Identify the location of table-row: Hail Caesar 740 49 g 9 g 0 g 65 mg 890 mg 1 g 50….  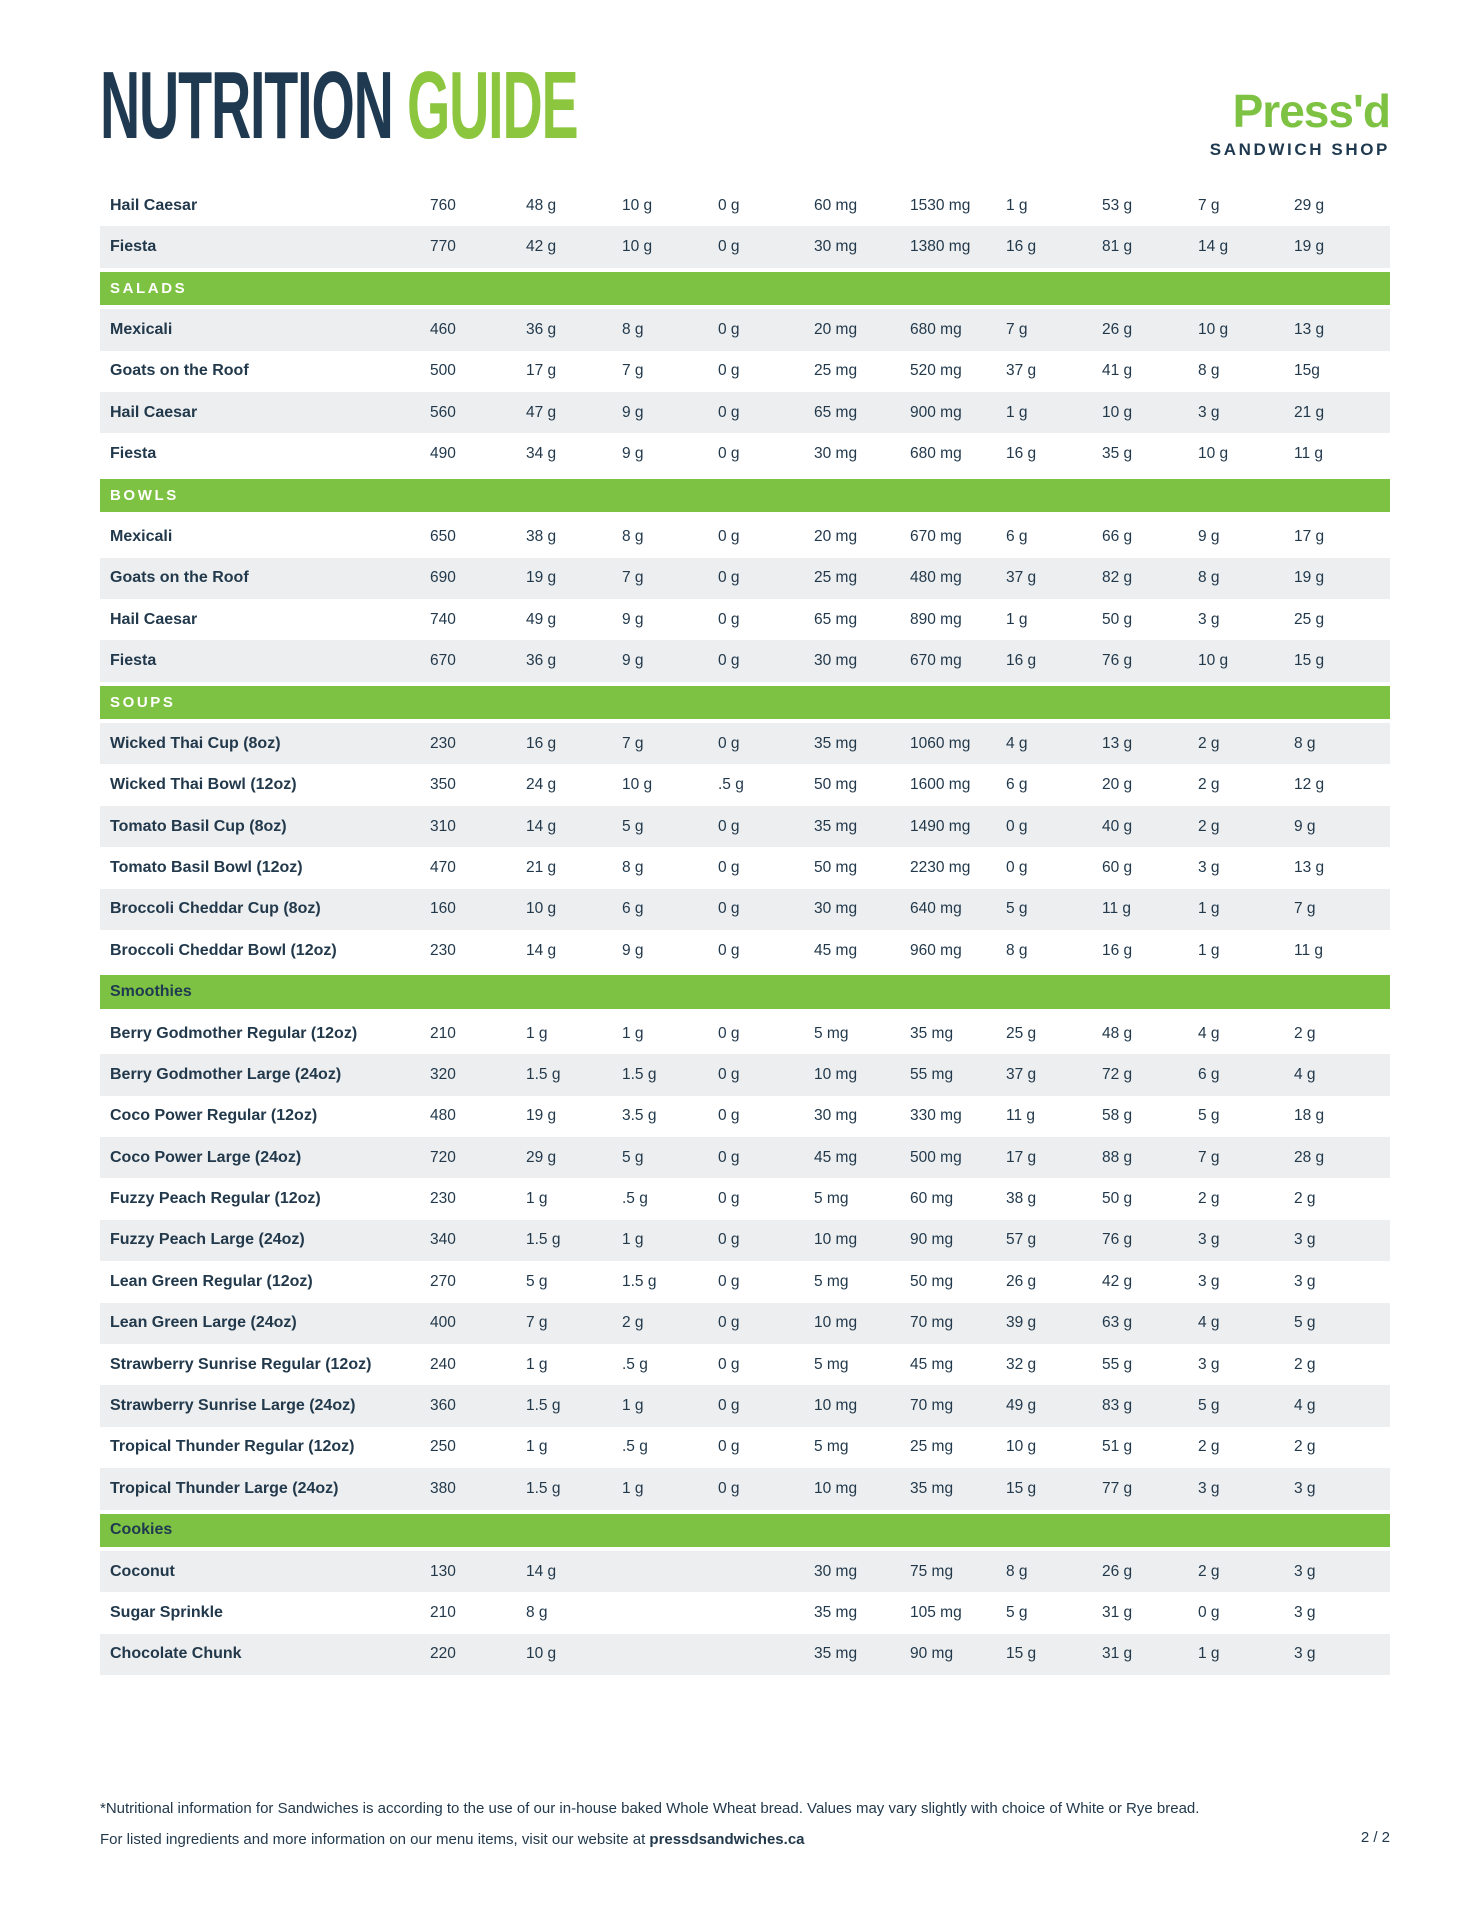
(745, 619).